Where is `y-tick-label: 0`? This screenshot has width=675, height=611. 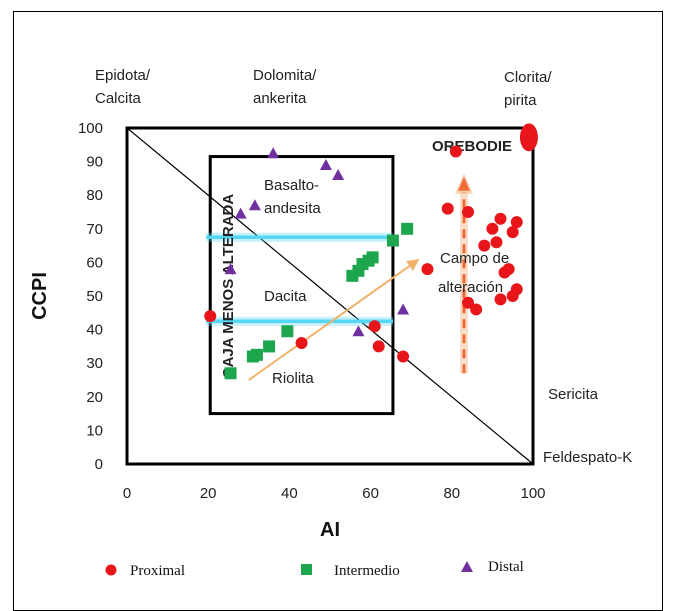
y-tick-label: 0 is located at coordinates (99, 464).